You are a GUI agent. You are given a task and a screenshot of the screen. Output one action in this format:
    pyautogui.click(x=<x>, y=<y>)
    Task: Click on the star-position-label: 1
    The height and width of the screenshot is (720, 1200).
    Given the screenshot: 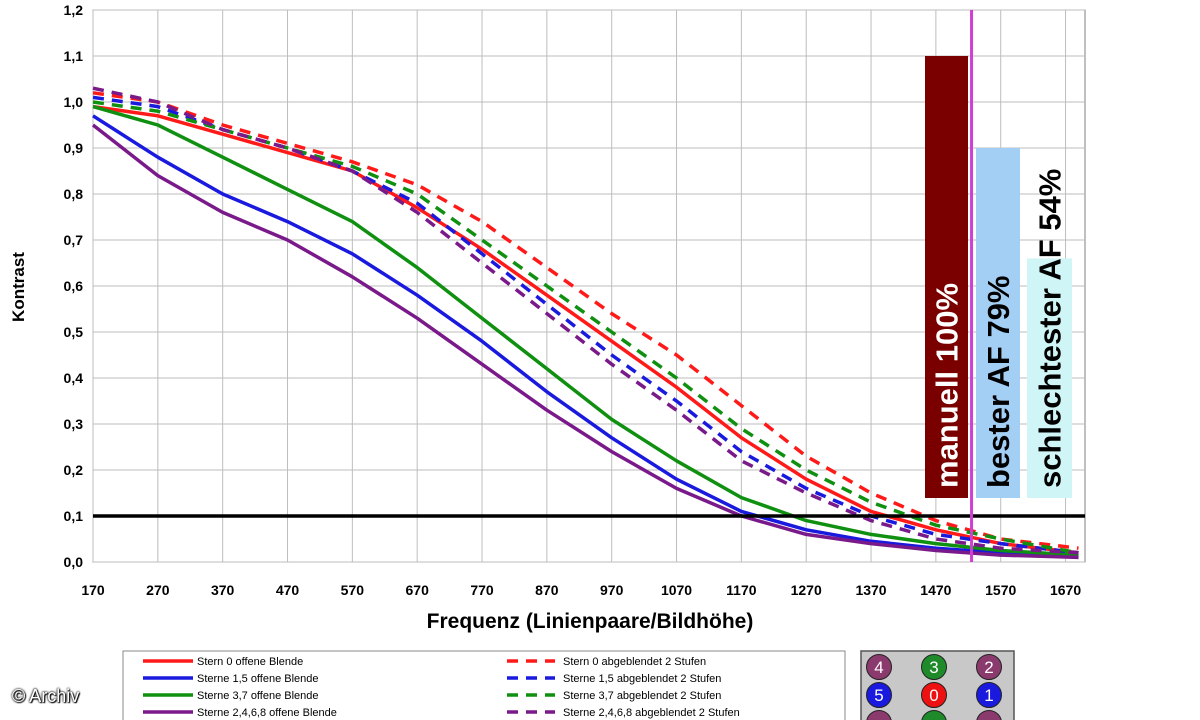 What is the action you would take?
    pyautogui.click(x=988, y=695)
    